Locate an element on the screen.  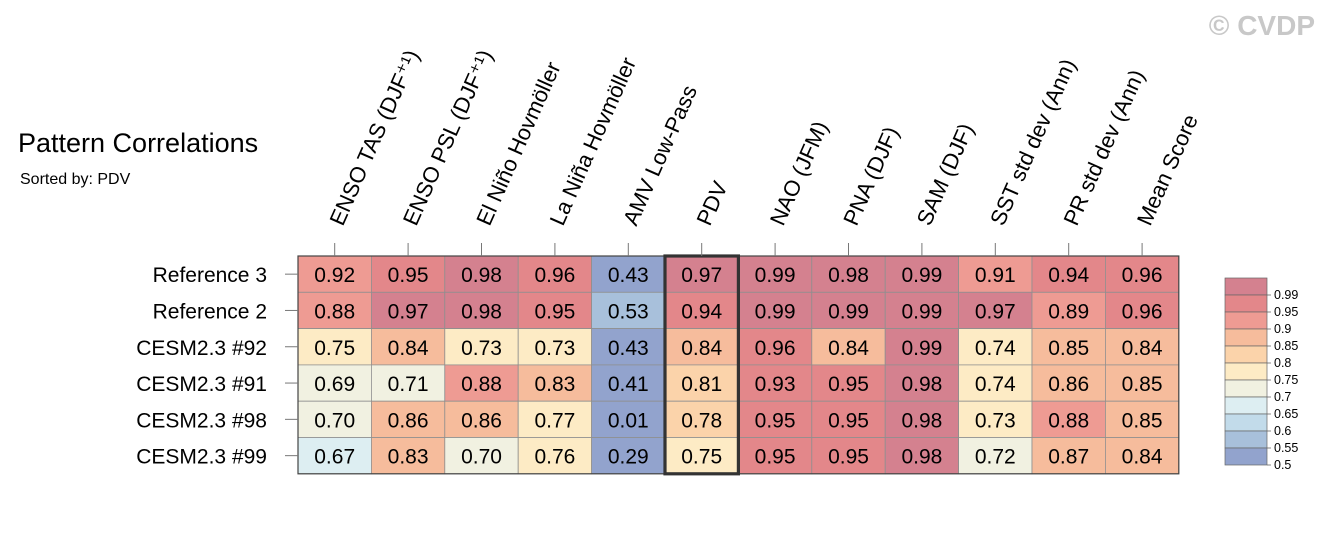
cell-value: 0.69 is located at coordinates (334, 384).